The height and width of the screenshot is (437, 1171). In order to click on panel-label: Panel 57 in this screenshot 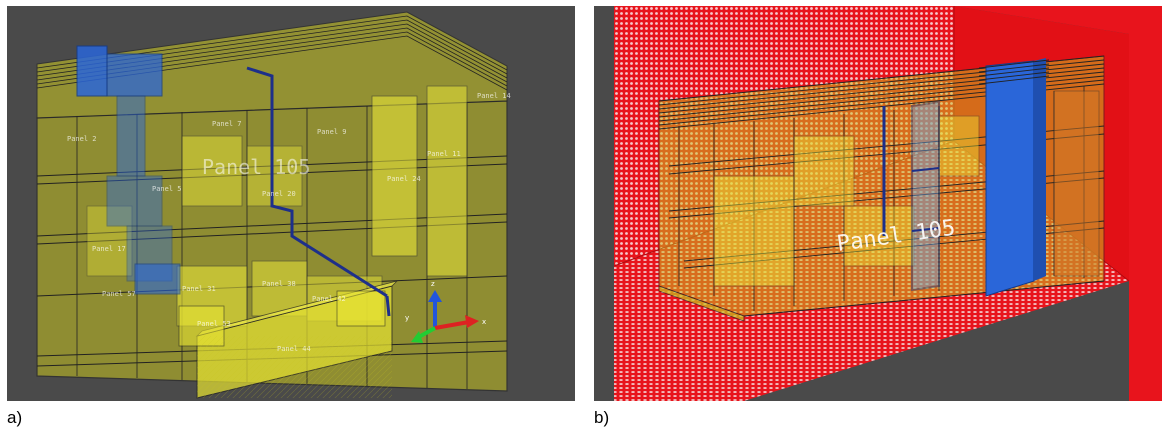, I will do `click(119, 294)`.